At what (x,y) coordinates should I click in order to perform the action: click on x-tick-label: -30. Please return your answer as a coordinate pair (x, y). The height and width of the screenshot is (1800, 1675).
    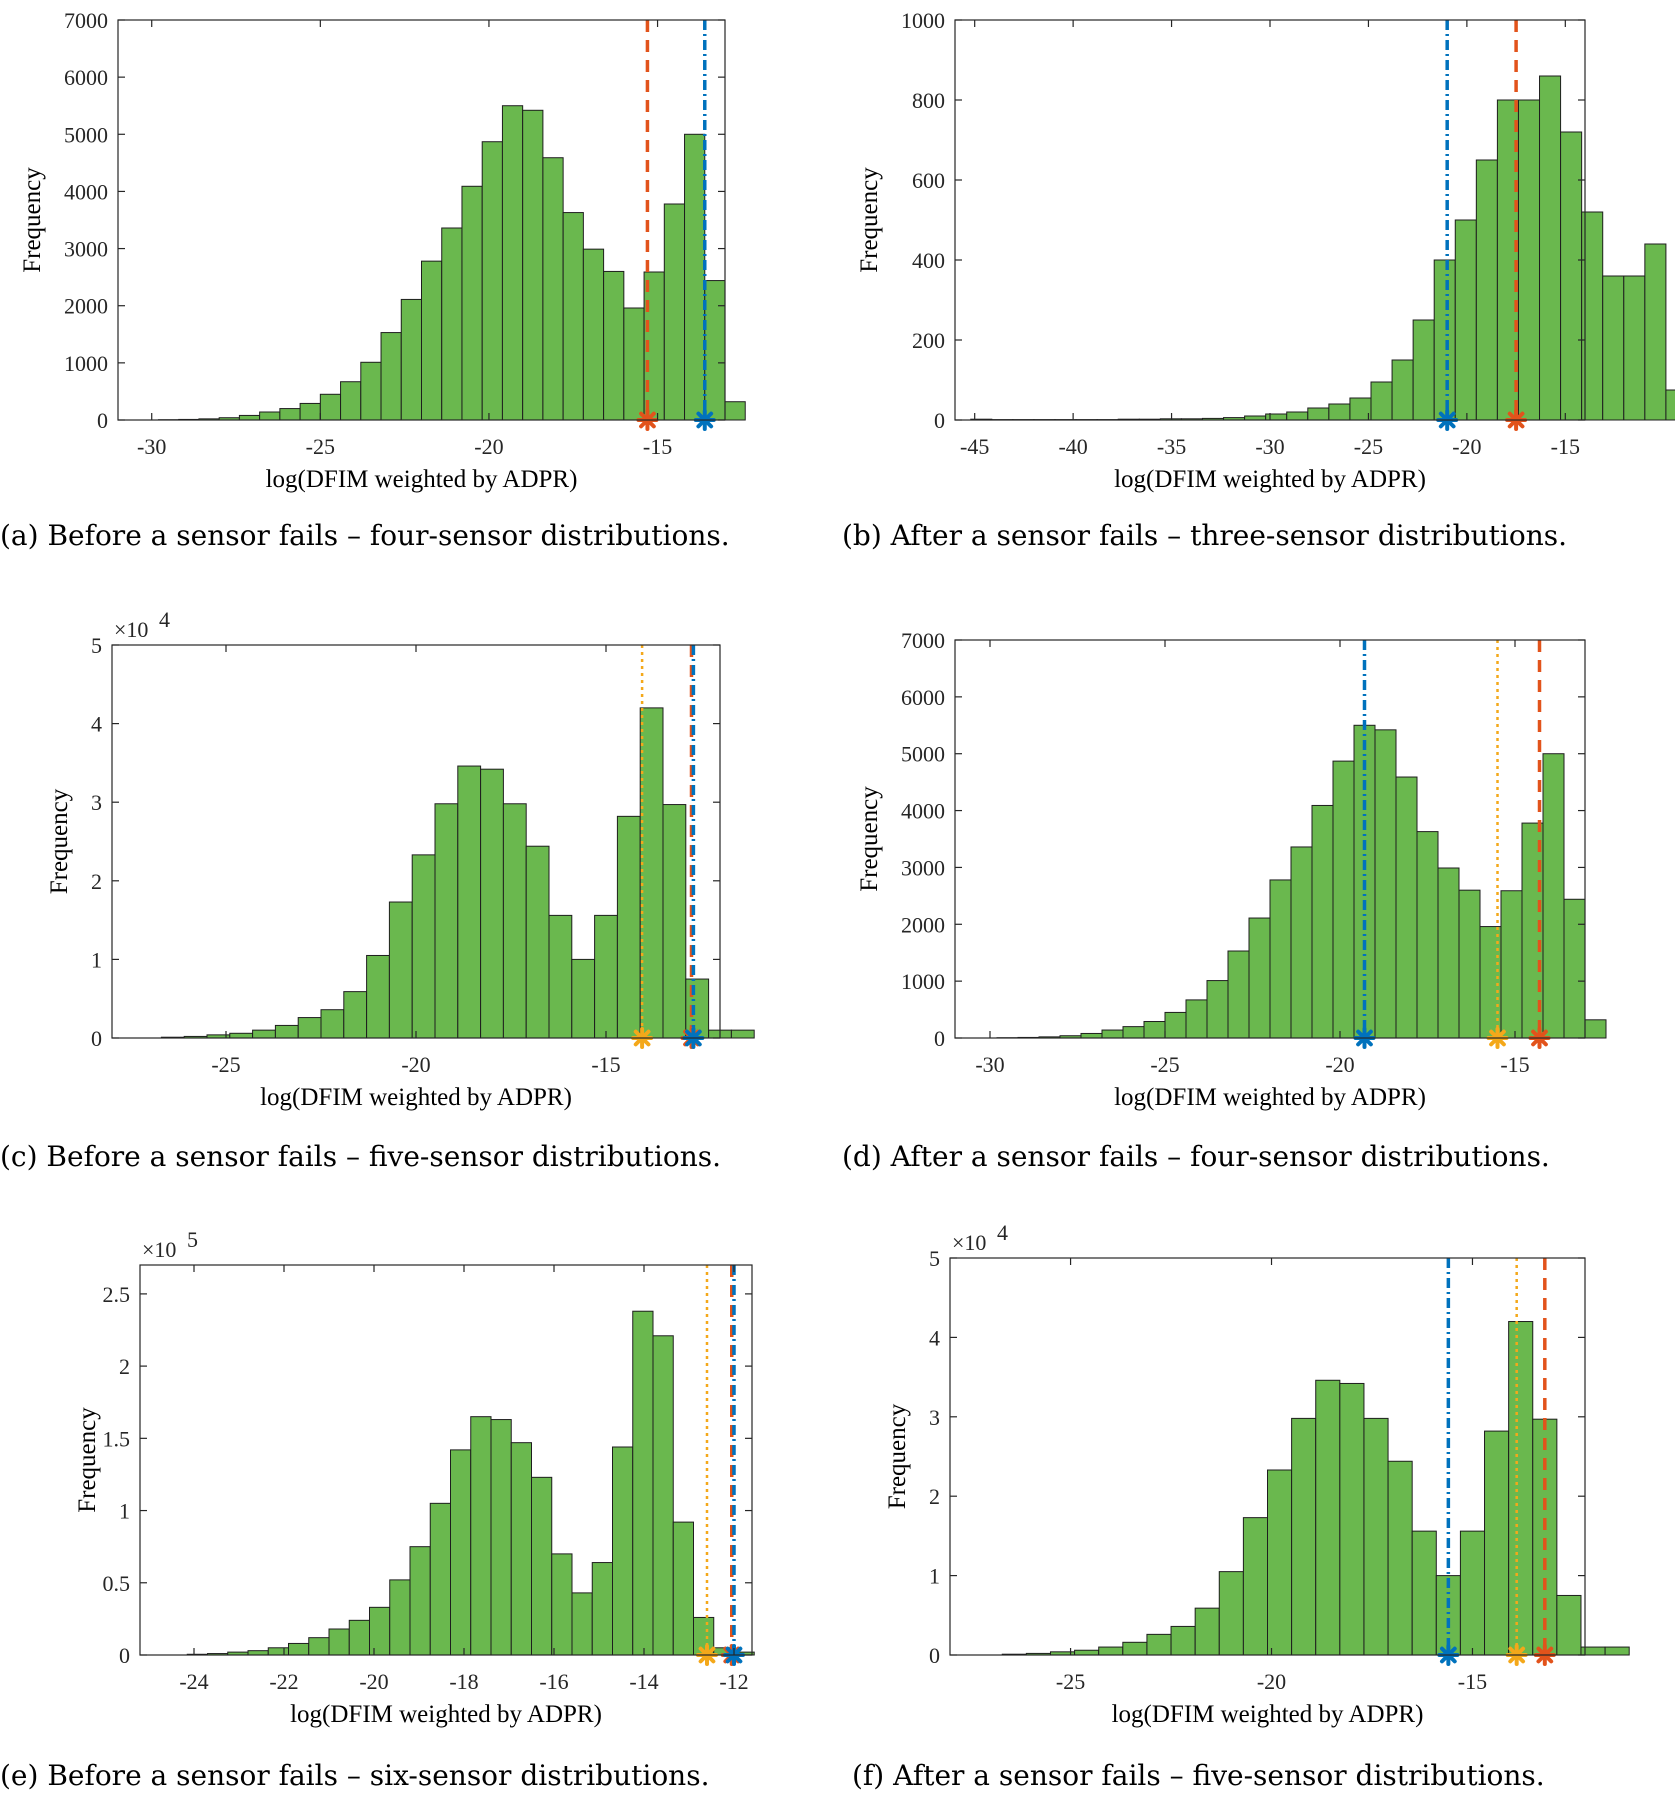
    Looking at the image, I should click on (1269, 446).